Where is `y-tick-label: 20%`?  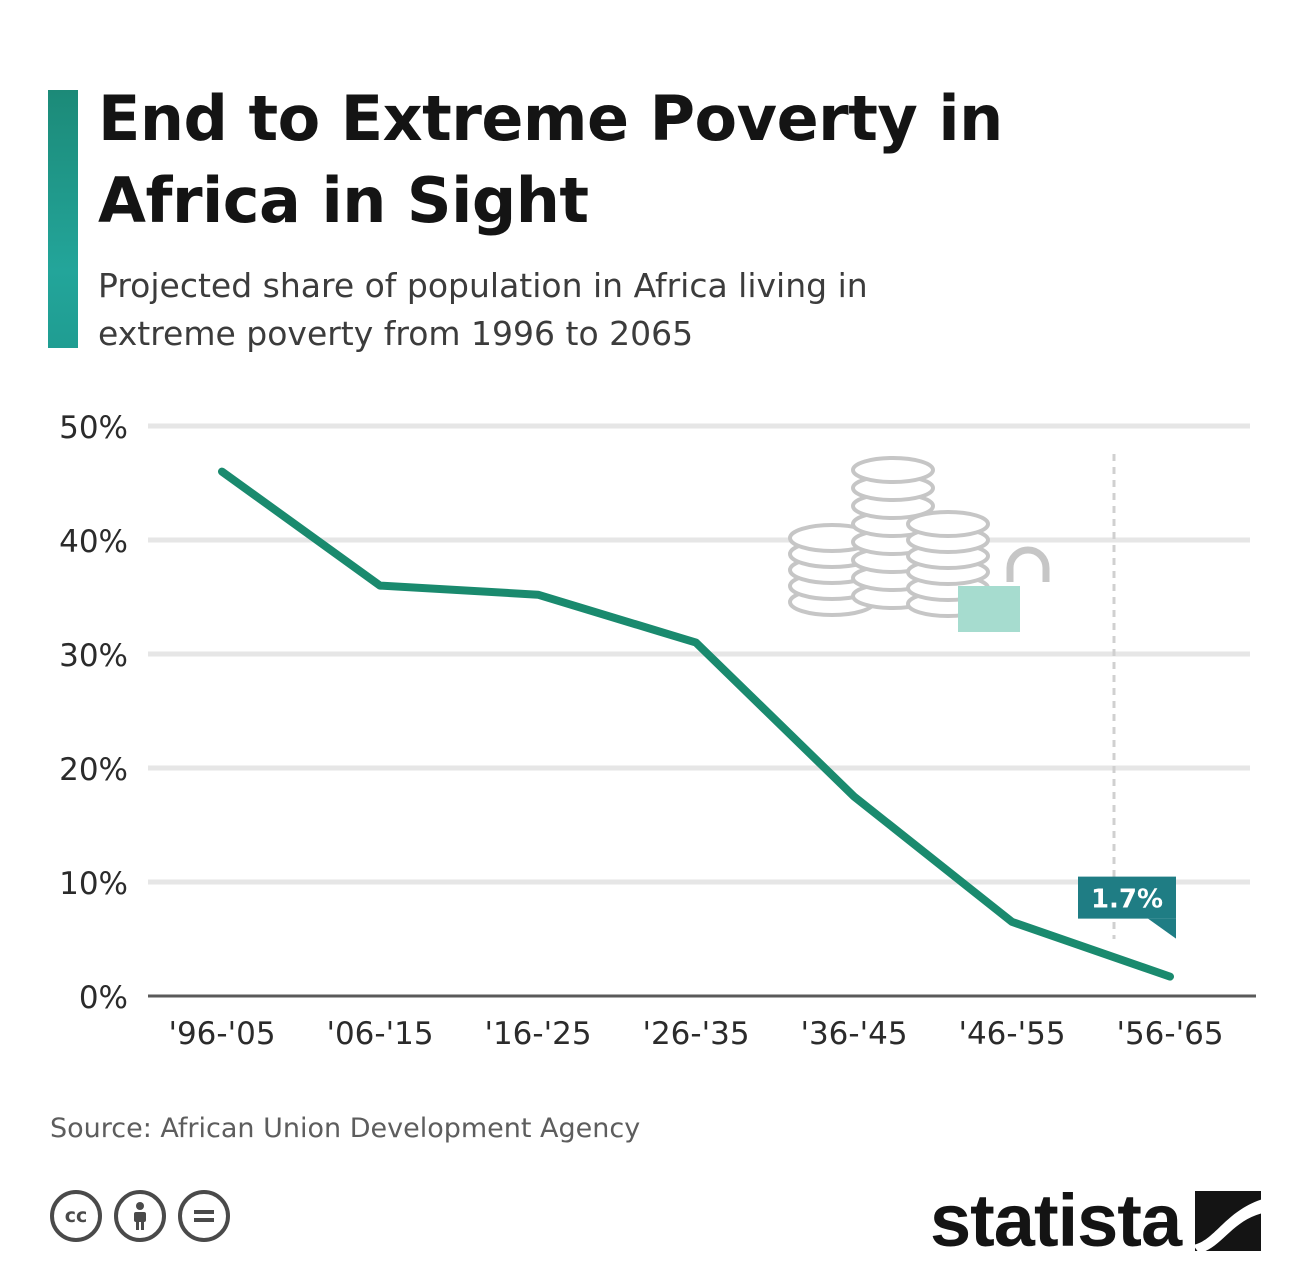
y-tick-label: 20% is located at coordinates (93, 770).